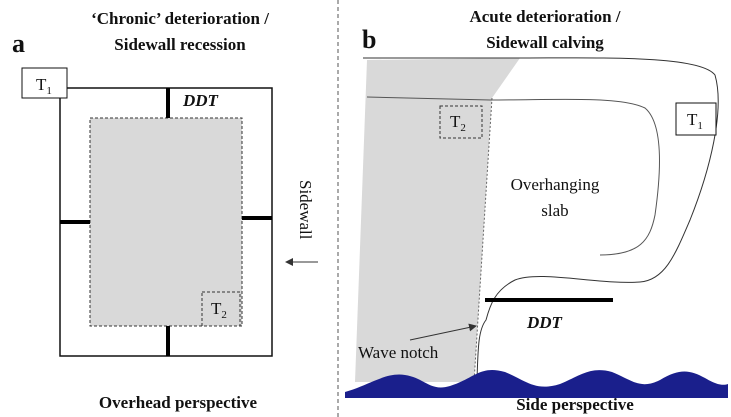 This screenshot has height=417, width=731. Describe the element at coordinates (555, 184) in the screenshot. I see `slab-label: Overhanging` at that location.